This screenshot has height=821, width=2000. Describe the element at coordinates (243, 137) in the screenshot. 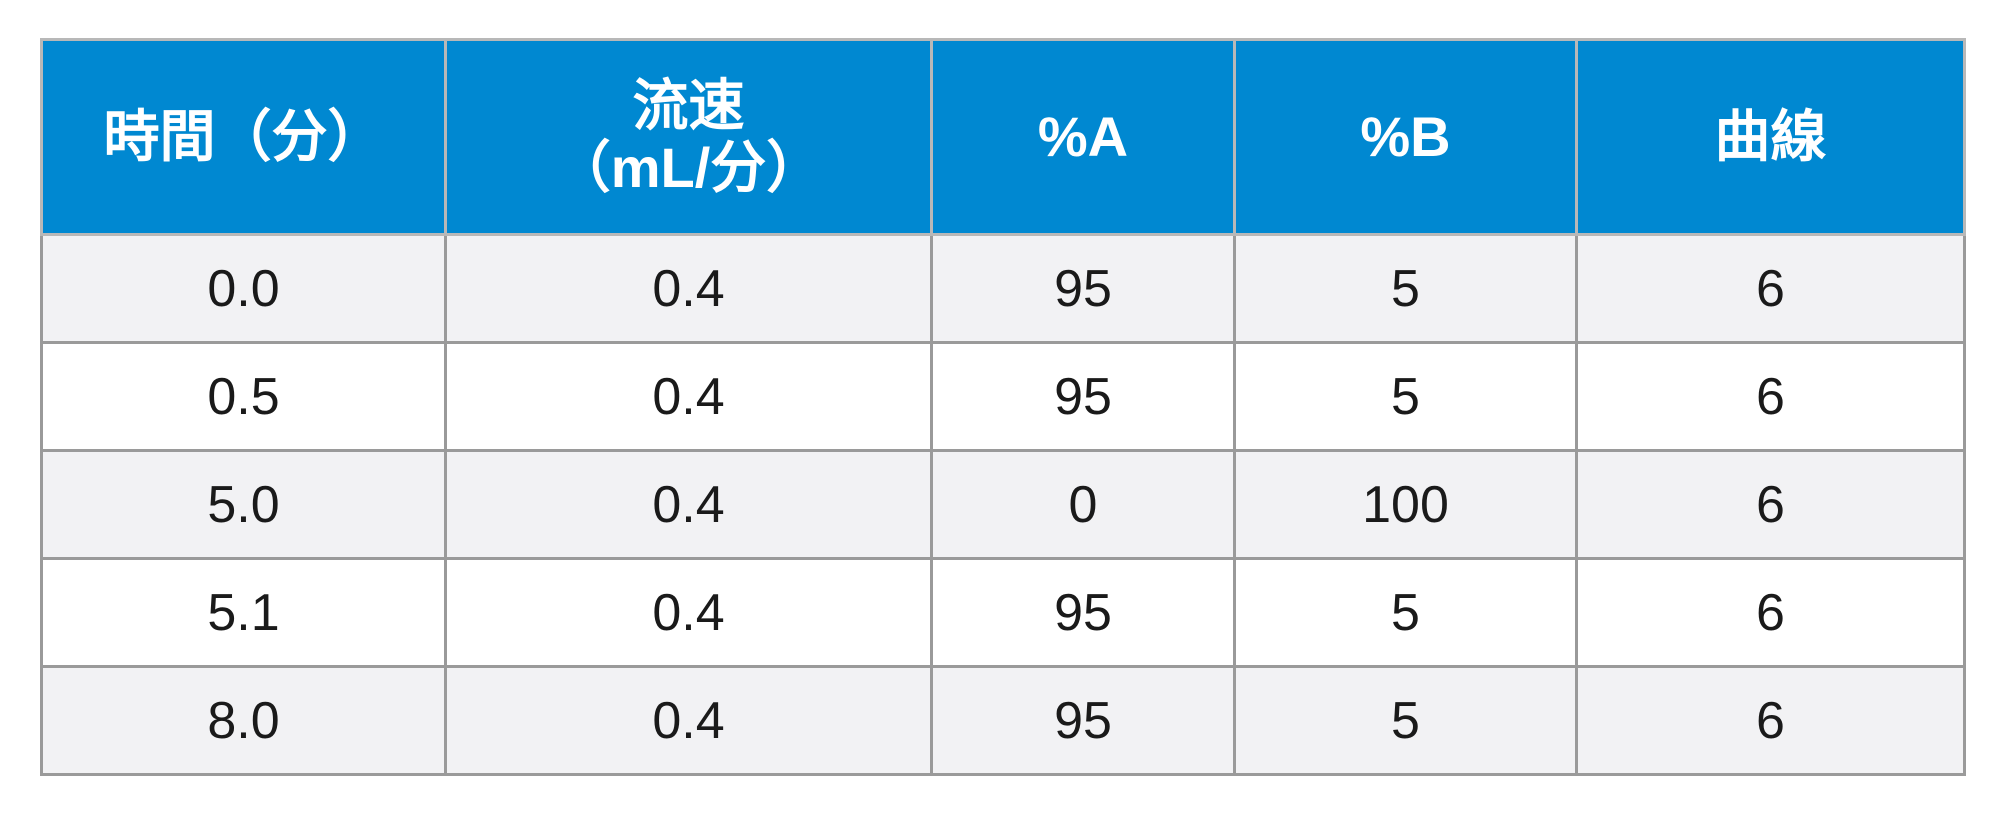

I see `header-cell: 時間（分）` at that location.